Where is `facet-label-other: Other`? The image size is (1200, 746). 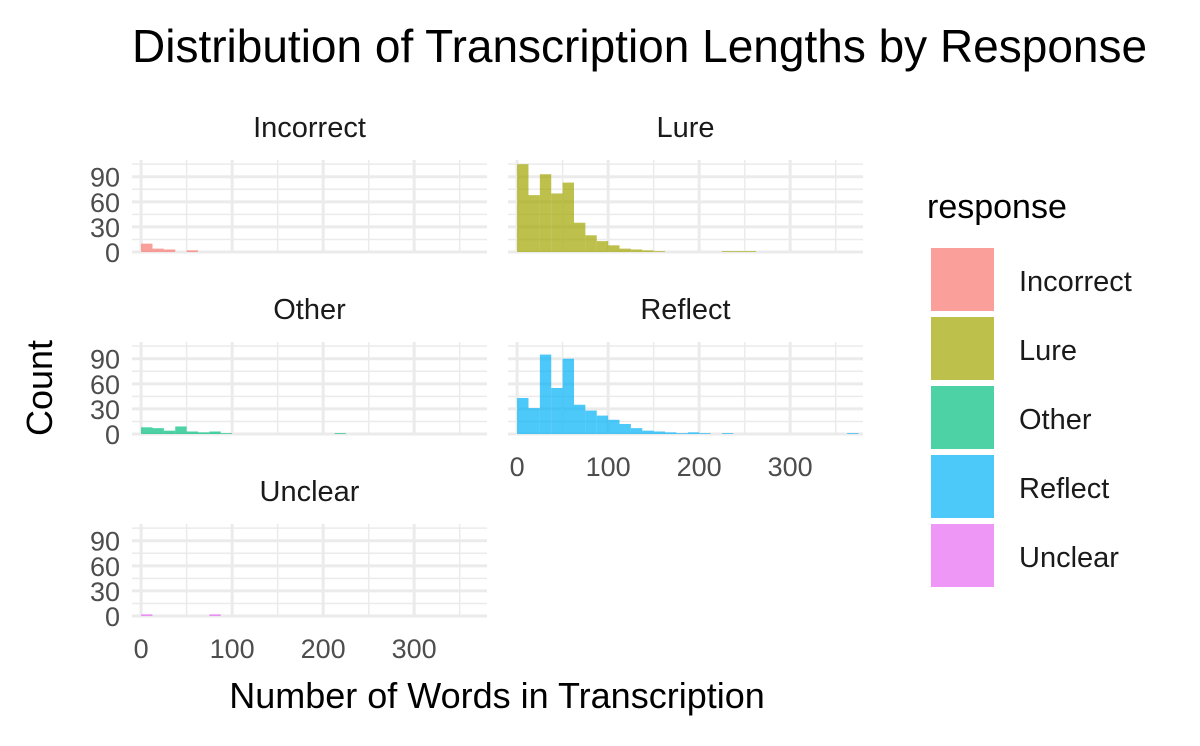
facet-label-other: Other is located at coordinates (309, 310).